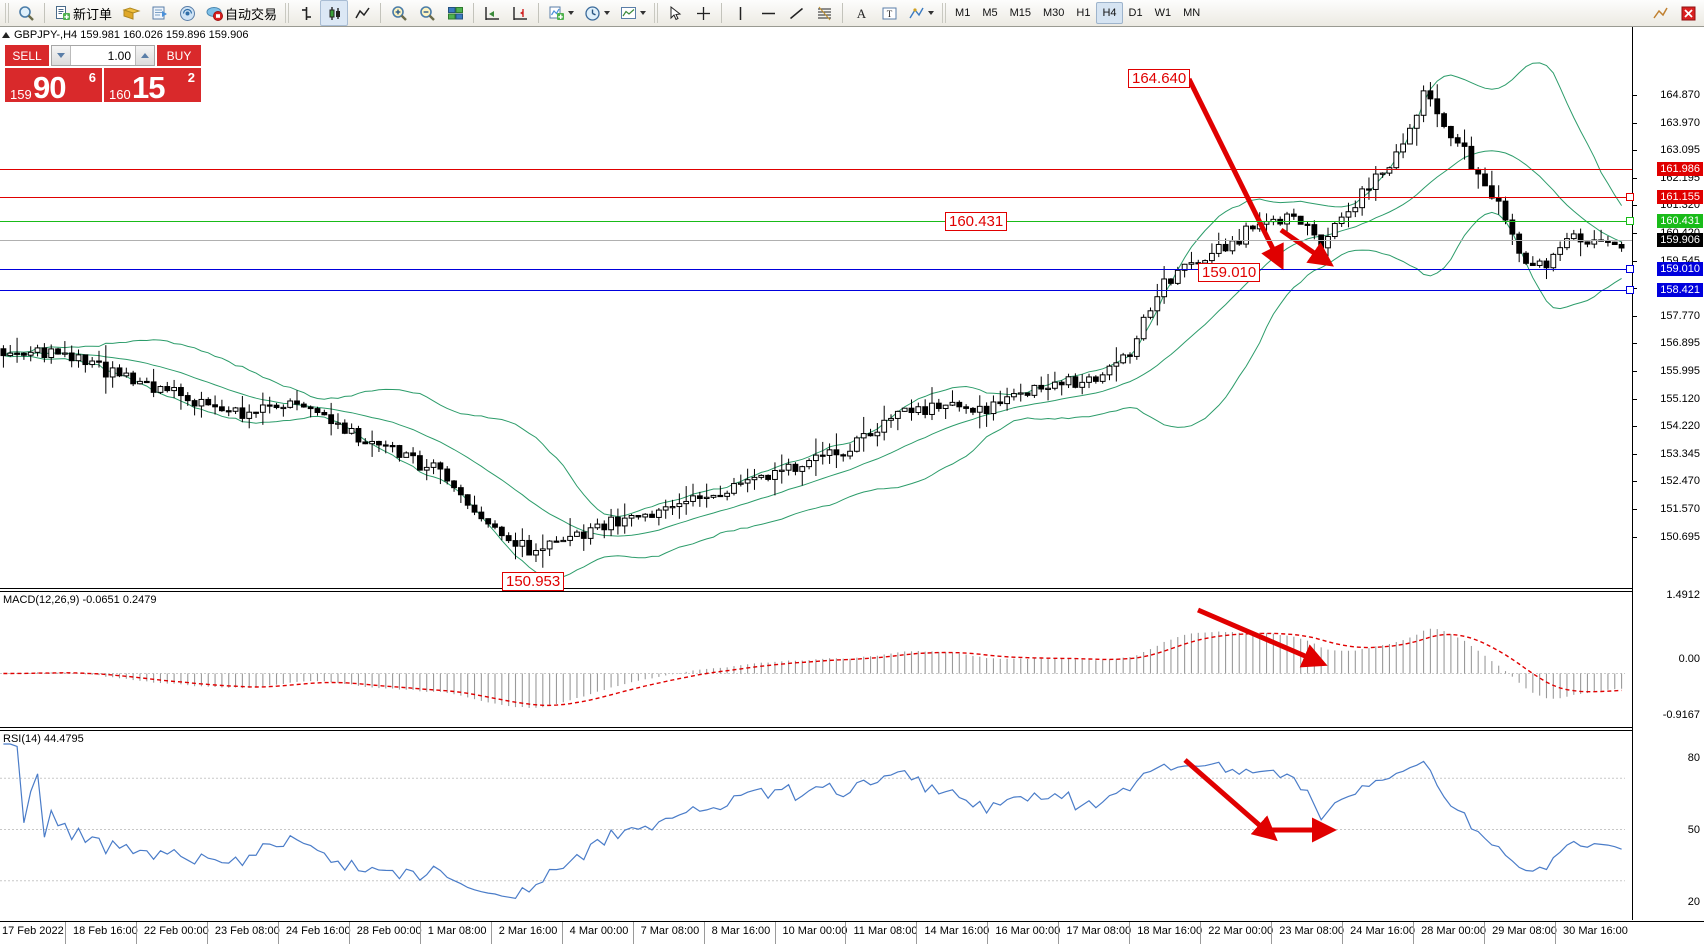 Image resolution: width=1704 pixels, height=944 pixels. I want to click on timeframe-h1: H1, so click(1083, 13).